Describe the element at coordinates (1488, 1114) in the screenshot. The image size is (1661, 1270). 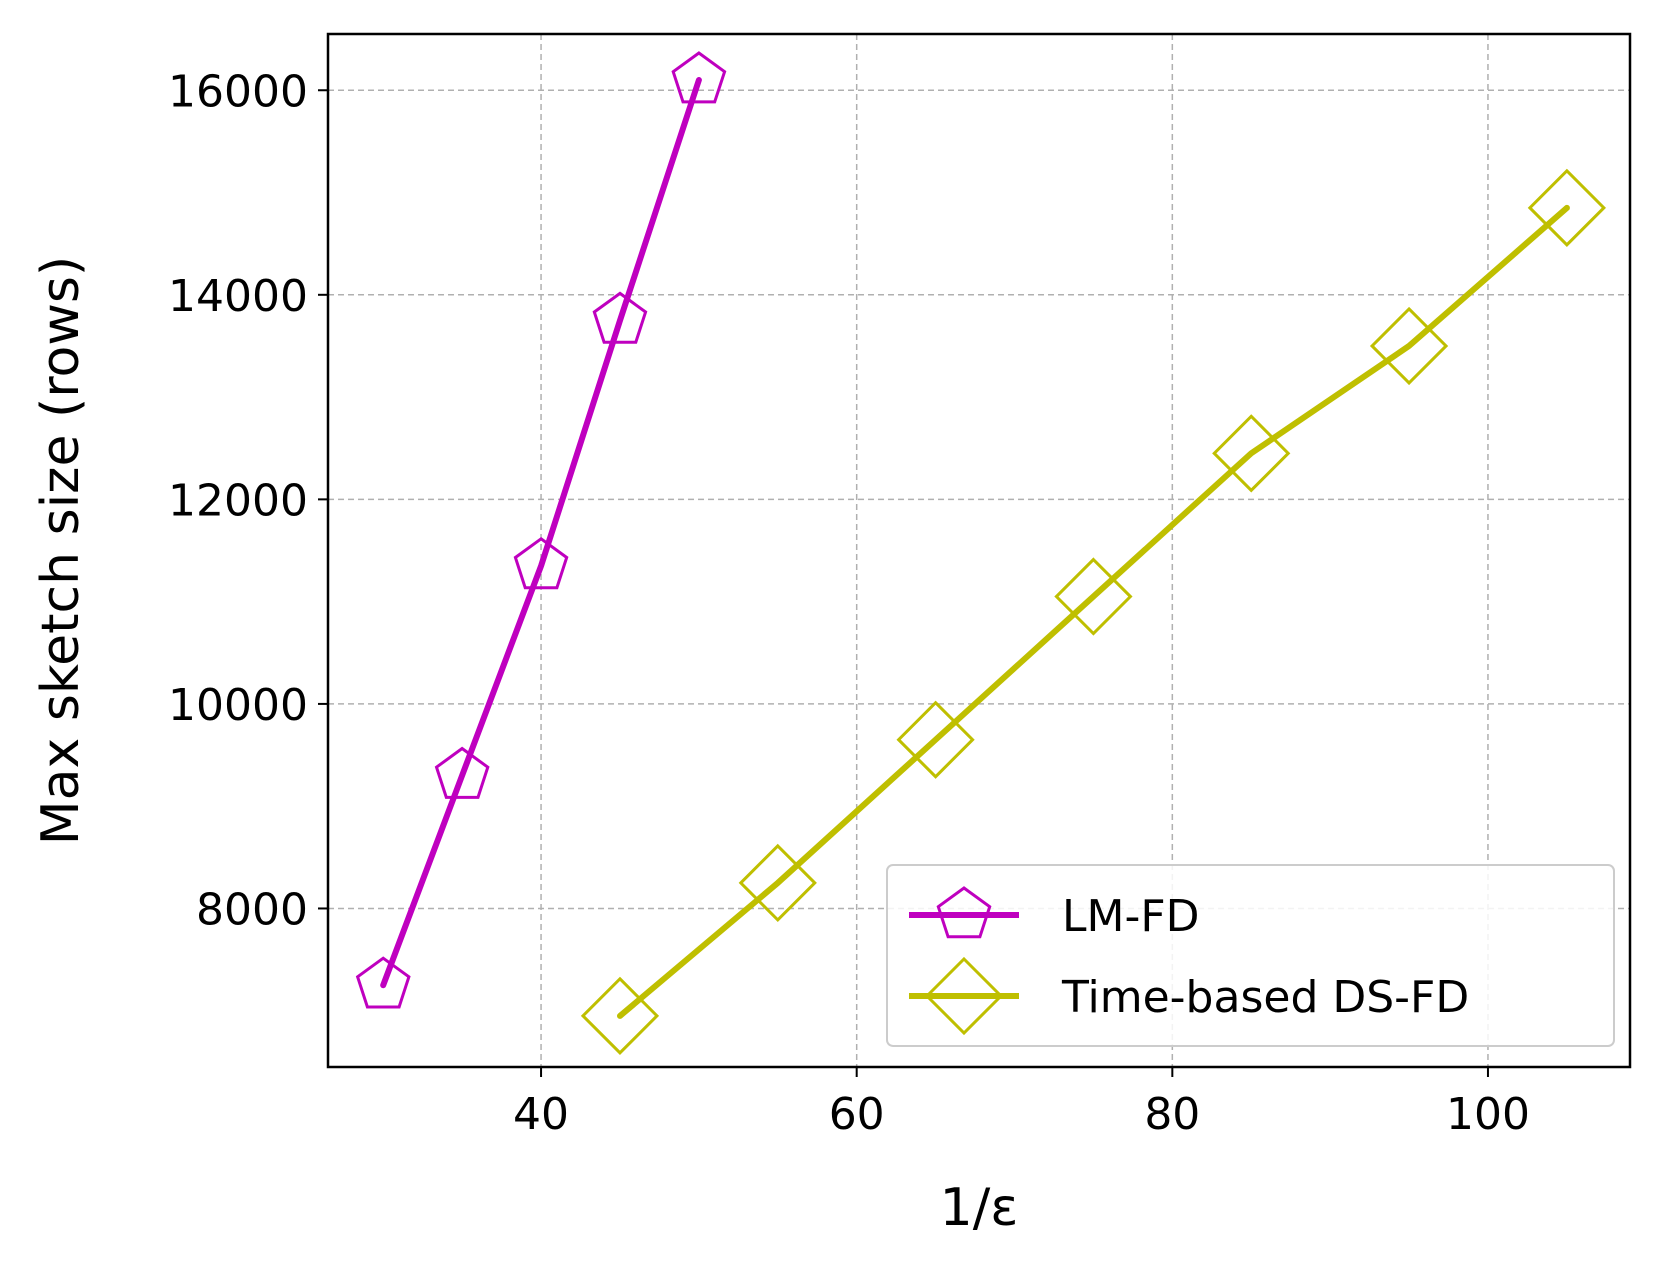
I see `x-tick-label: 100` at that location.